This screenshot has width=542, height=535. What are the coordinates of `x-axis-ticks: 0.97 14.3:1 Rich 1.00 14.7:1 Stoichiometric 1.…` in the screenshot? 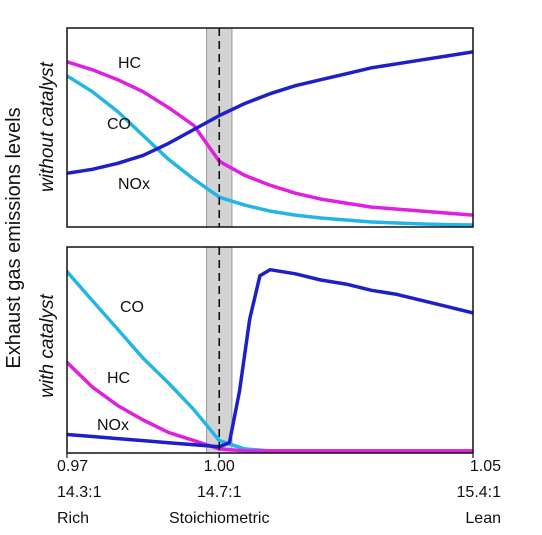 It's located at (279, 490).